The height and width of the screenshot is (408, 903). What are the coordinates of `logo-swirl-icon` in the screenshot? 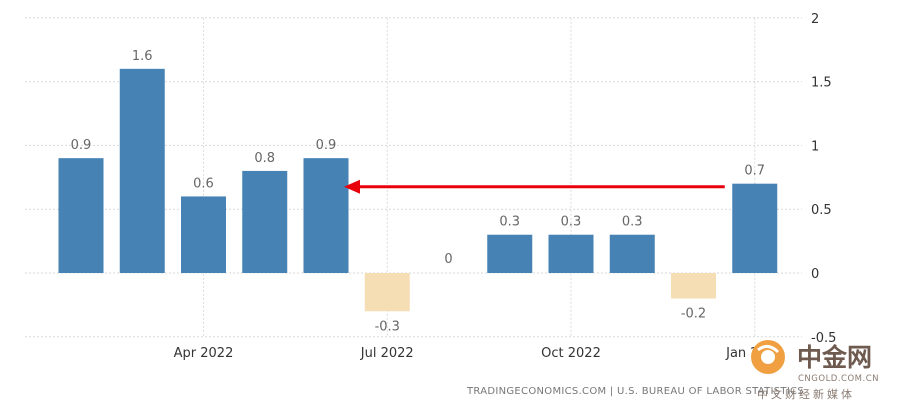 It's located at (768, 349).